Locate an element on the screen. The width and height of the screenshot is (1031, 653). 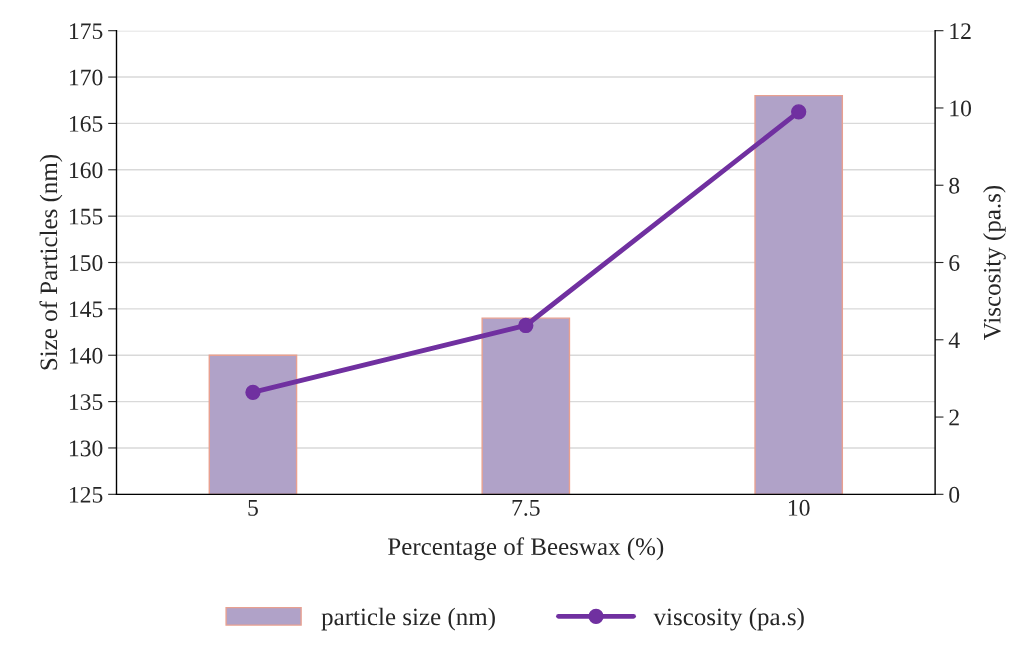
x-axis-title: Percentage of Beeswax (%) is located at coordinates (526, 549).